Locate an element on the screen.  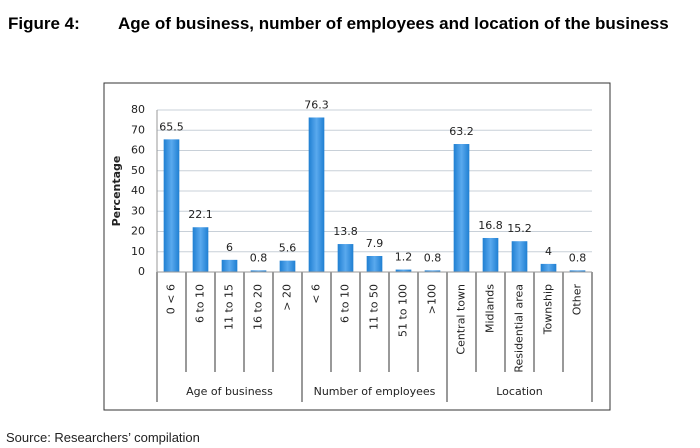
x-tick-label: 51 to 100 is located at coordinates (403, 310).